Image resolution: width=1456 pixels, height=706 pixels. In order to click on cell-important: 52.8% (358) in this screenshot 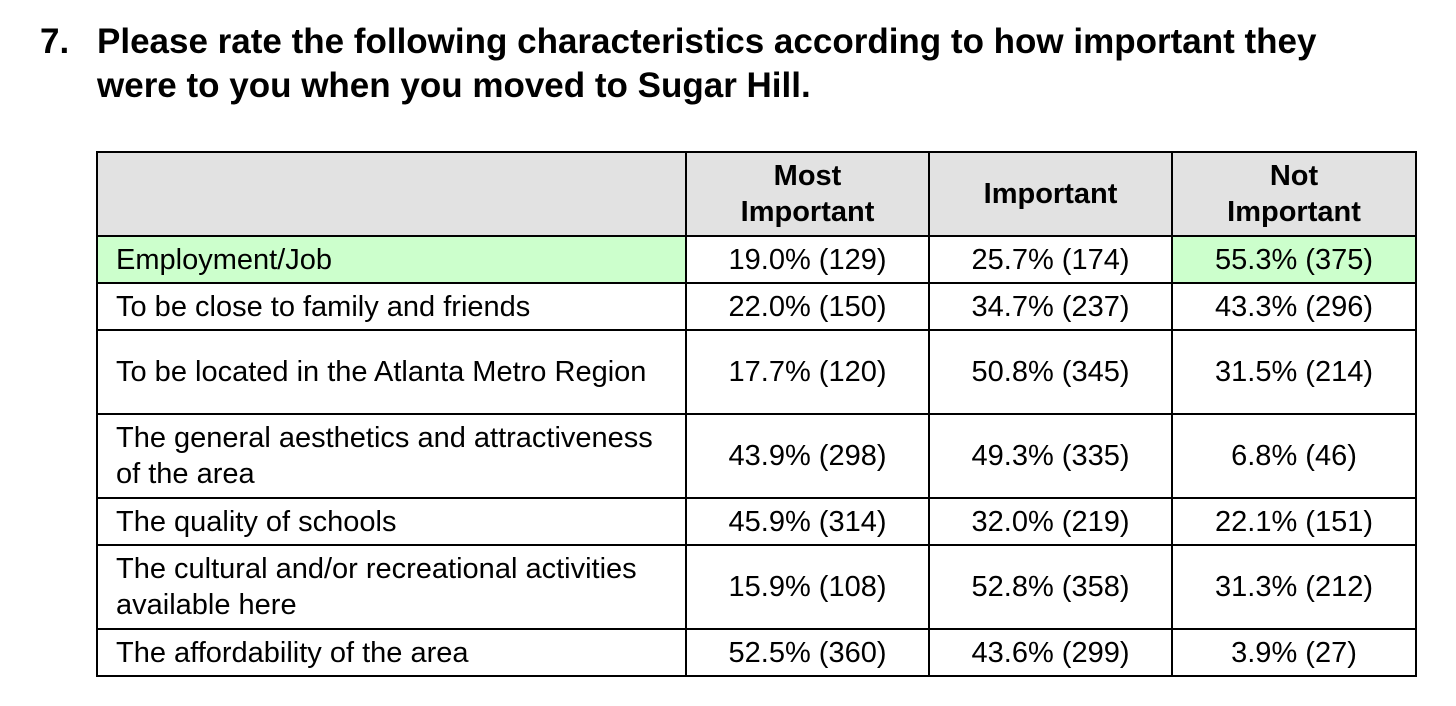, I will do `click(1050, 587)`.